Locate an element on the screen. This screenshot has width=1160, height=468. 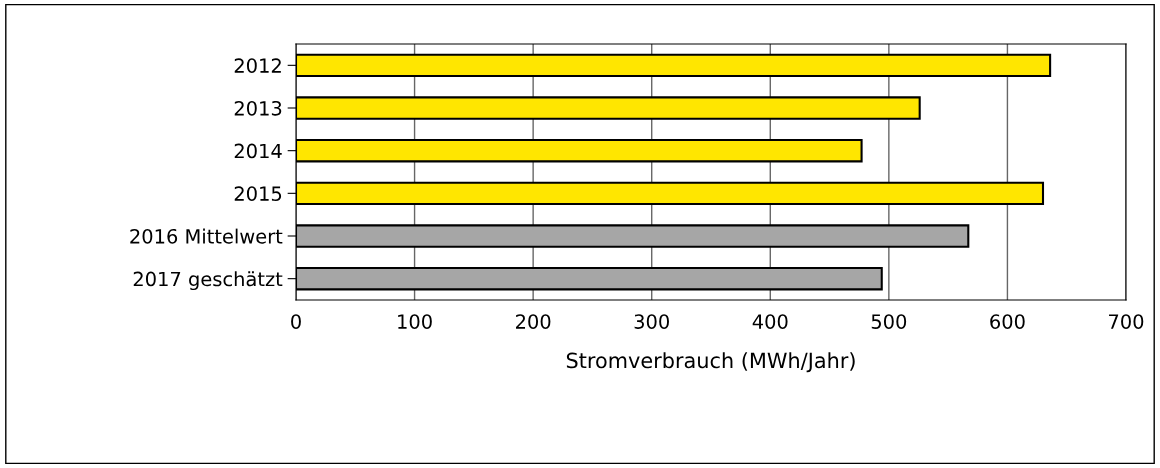
x-axis-title: Stromverbrauch (MWh/Jahr) is located at coordinates (710, 362).